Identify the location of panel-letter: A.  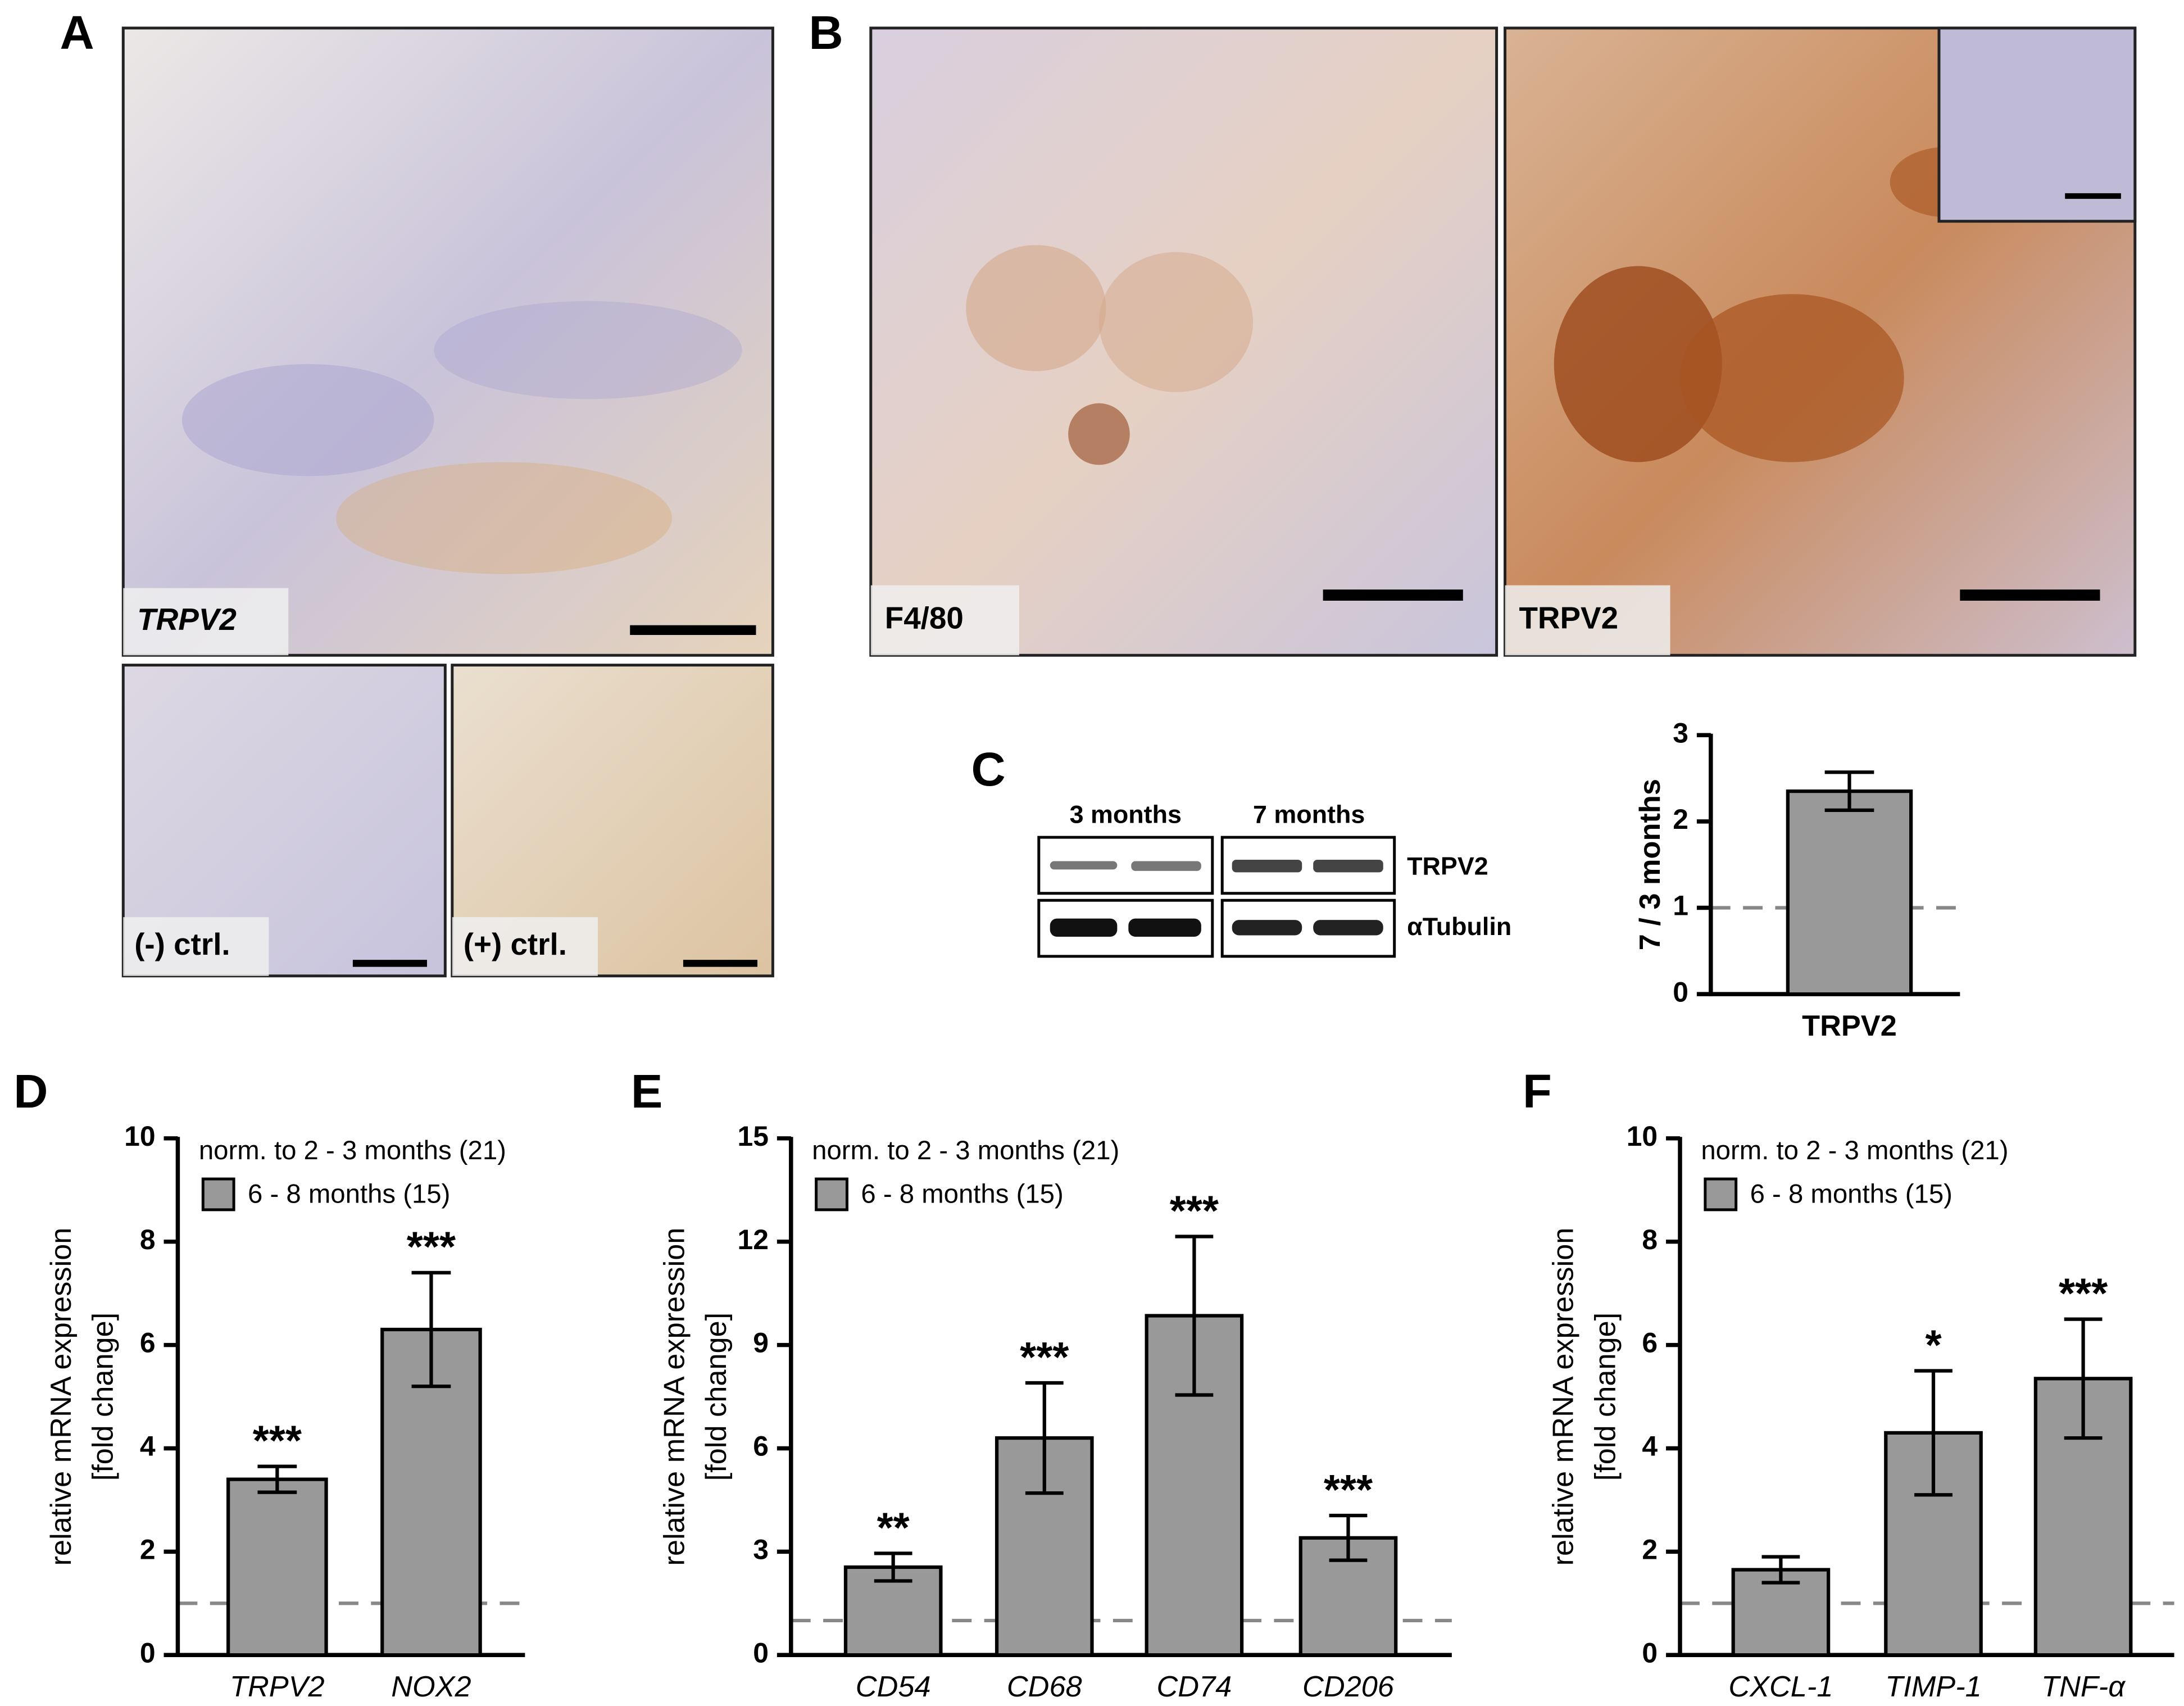
(77, 32).